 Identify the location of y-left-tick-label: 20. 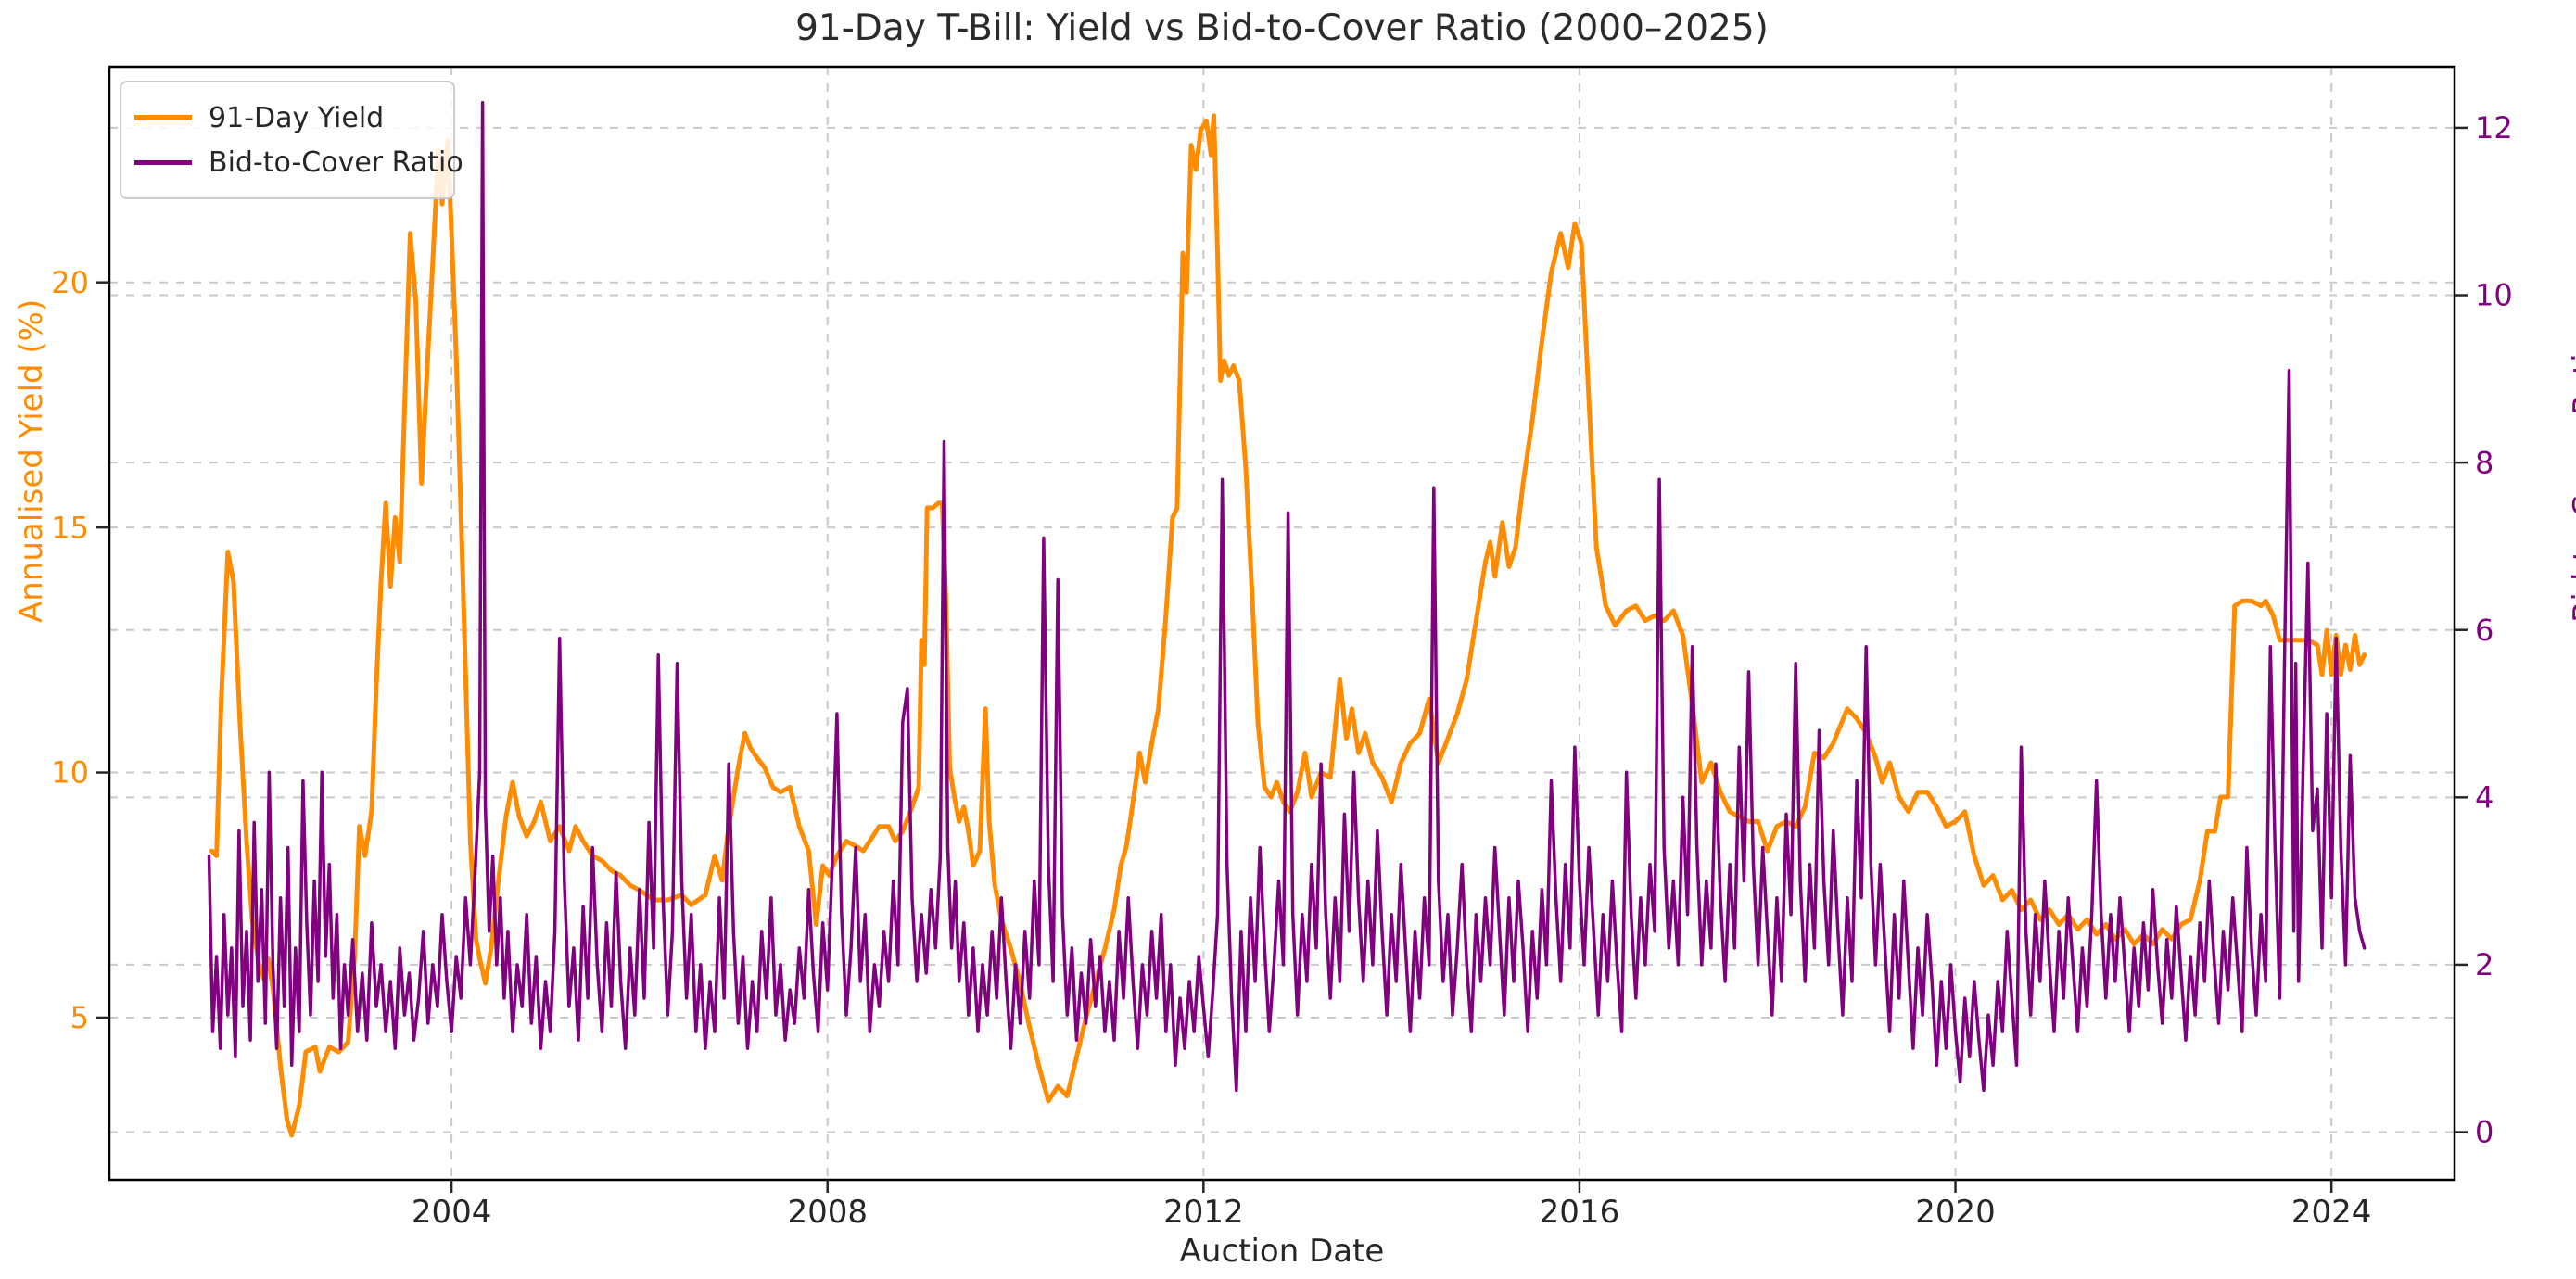
(70, 282).